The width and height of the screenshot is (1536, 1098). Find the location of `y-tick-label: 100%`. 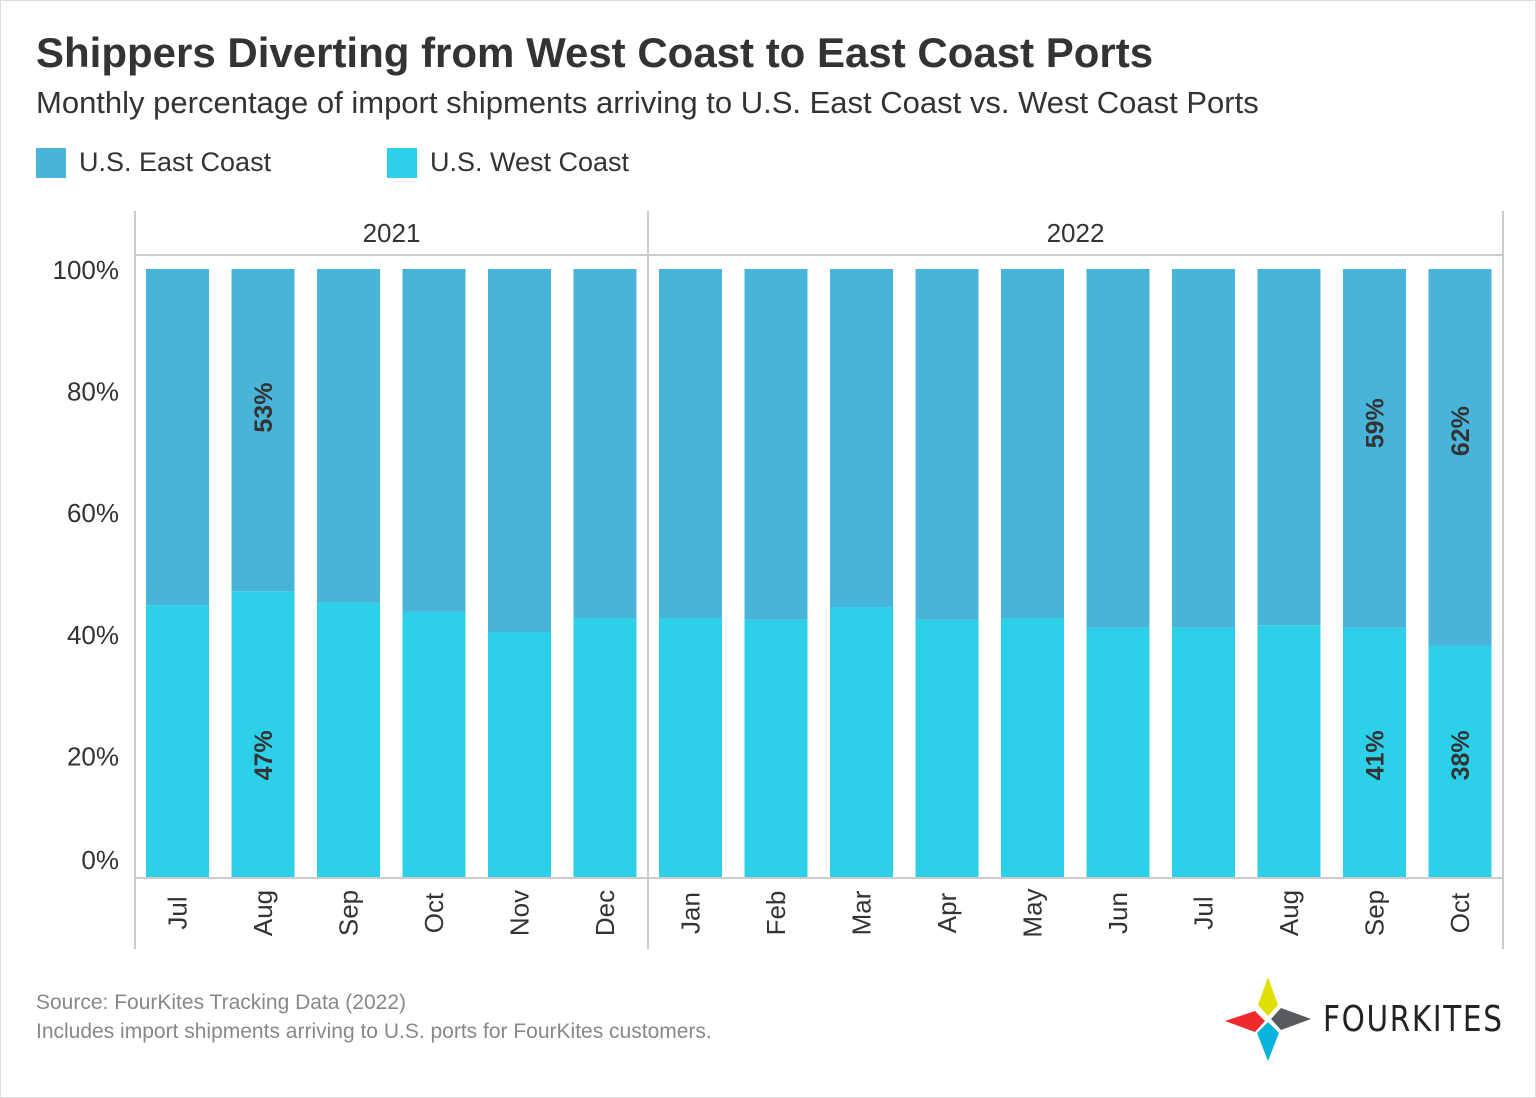

y-tick-label: 100% is located at coordinates (86, 270).